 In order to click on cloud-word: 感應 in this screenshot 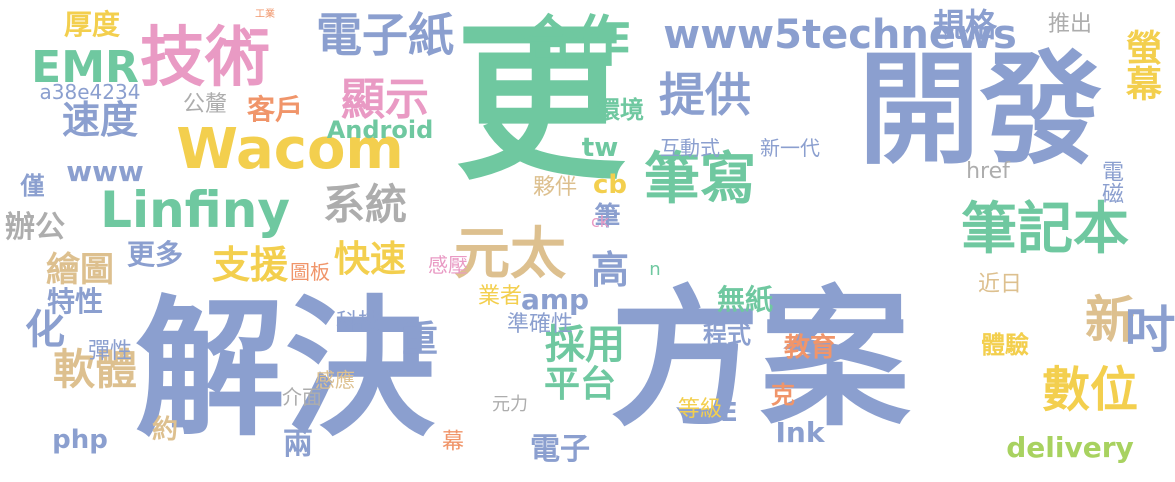, I will do `click(335, 380)`.